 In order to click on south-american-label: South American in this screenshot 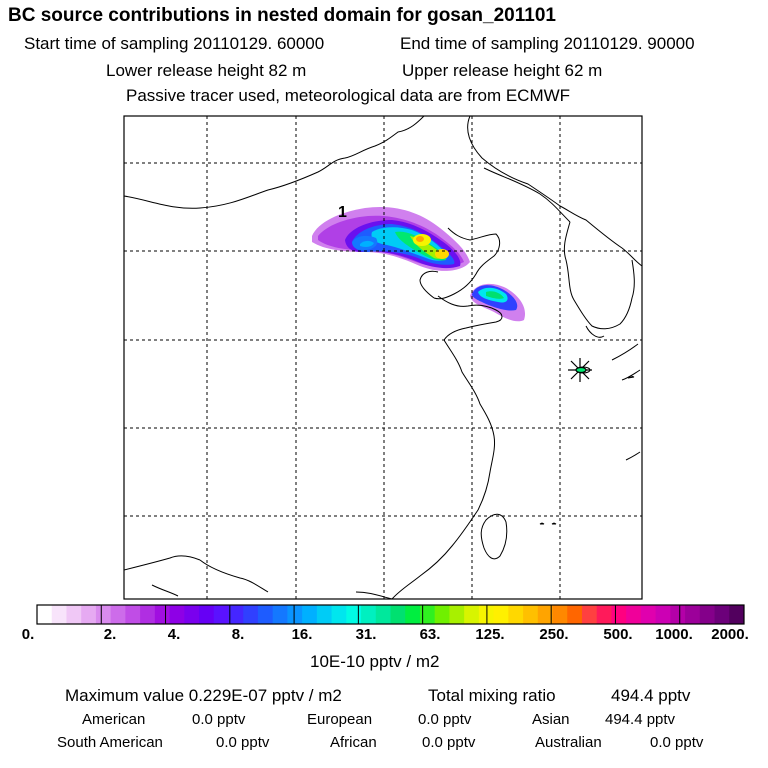, I will do `click(110, 742)`.